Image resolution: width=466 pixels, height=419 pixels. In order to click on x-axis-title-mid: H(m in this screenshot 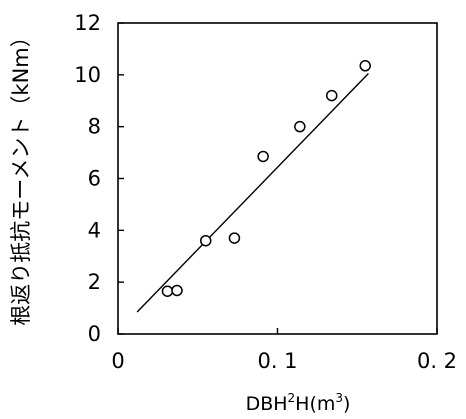, I will do `click(315, 404)`.